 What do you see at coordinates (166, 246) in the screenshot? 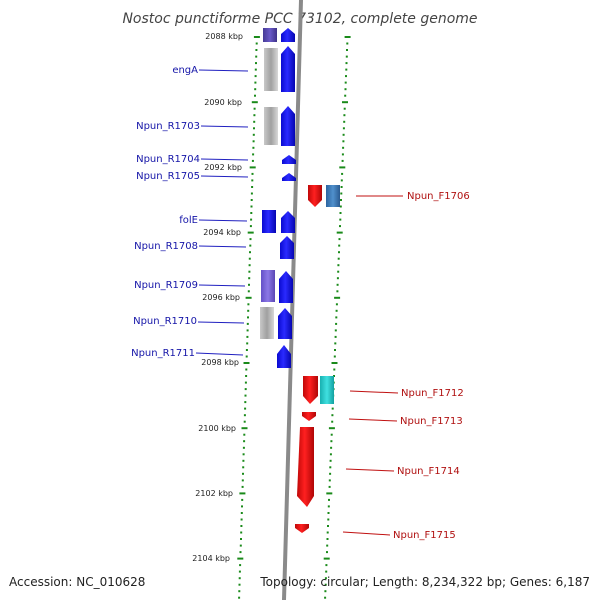
I see `gene-label-npun-r1708: Npun_R1708` at bounding box center [166, 246].